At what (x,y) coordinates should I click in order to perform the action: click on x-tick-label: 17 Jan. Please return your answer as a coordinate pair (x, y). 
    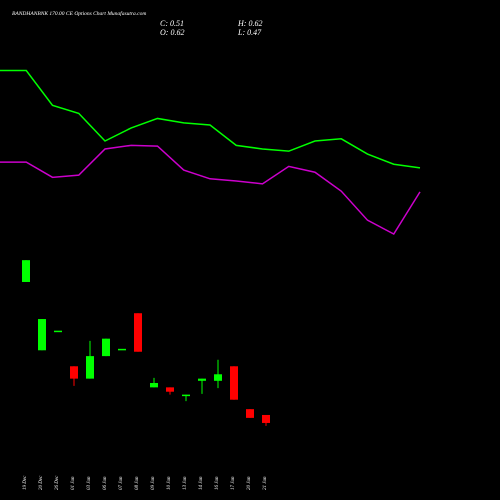
    Looking at the image, I should click on (233, 483).